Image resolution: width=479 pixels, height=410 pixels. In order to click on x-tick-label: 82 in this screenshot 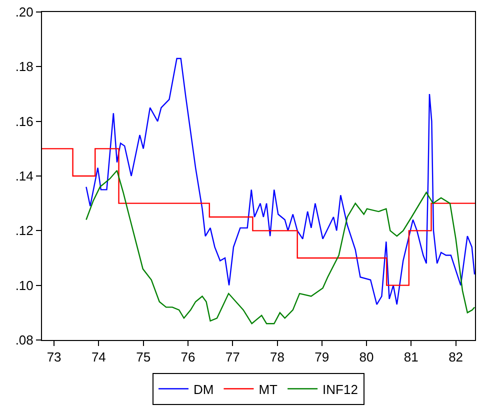, I will do `click(456, 357)`.